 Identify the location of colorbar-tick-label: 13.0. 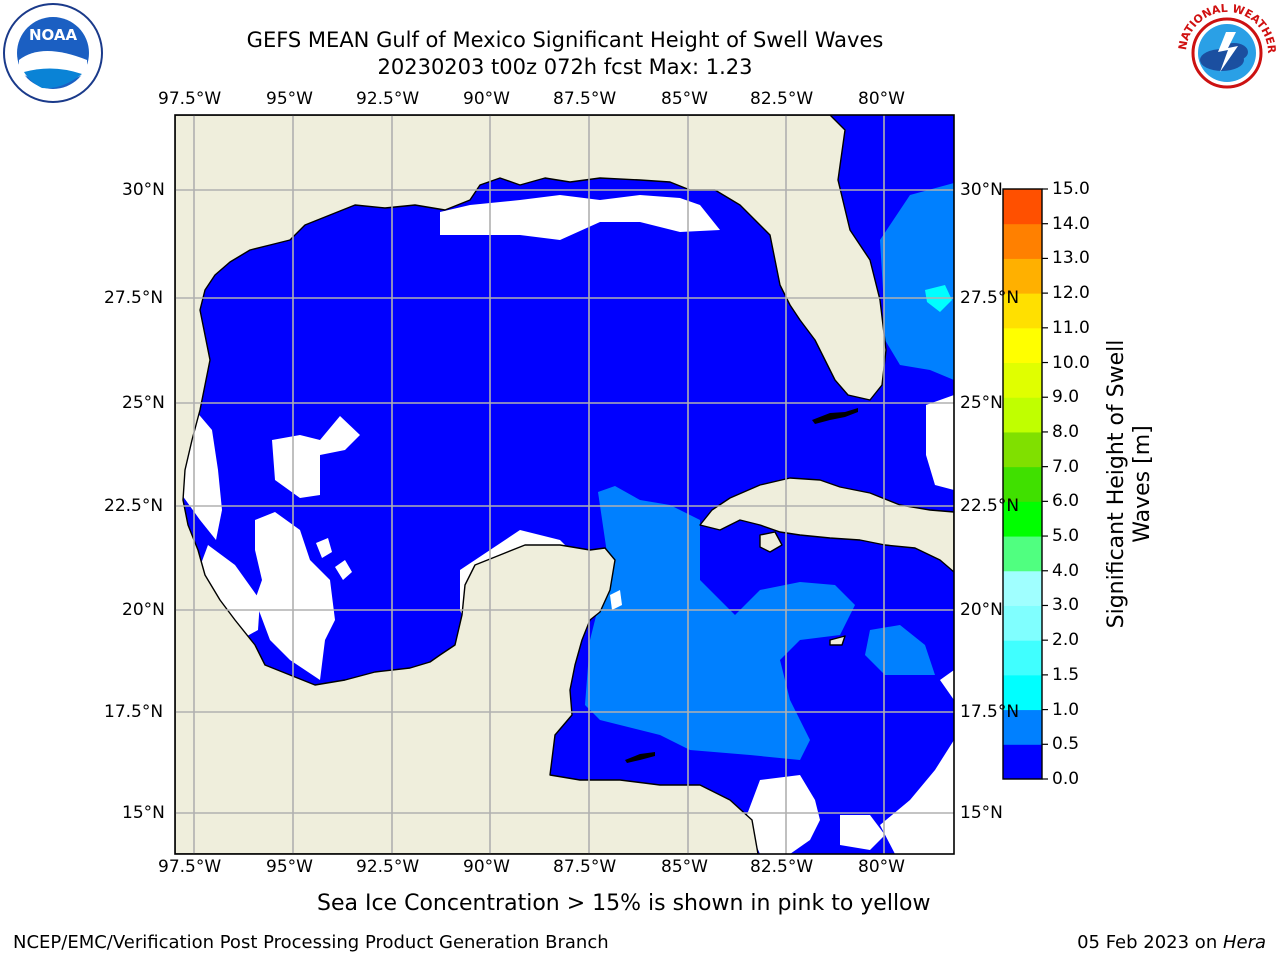
(1071, 258).